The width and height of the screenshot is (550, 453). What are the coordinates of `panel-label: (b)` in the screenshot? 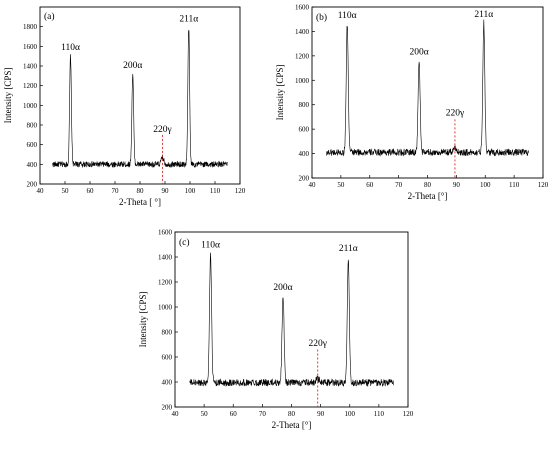 It's located at (321, 17).